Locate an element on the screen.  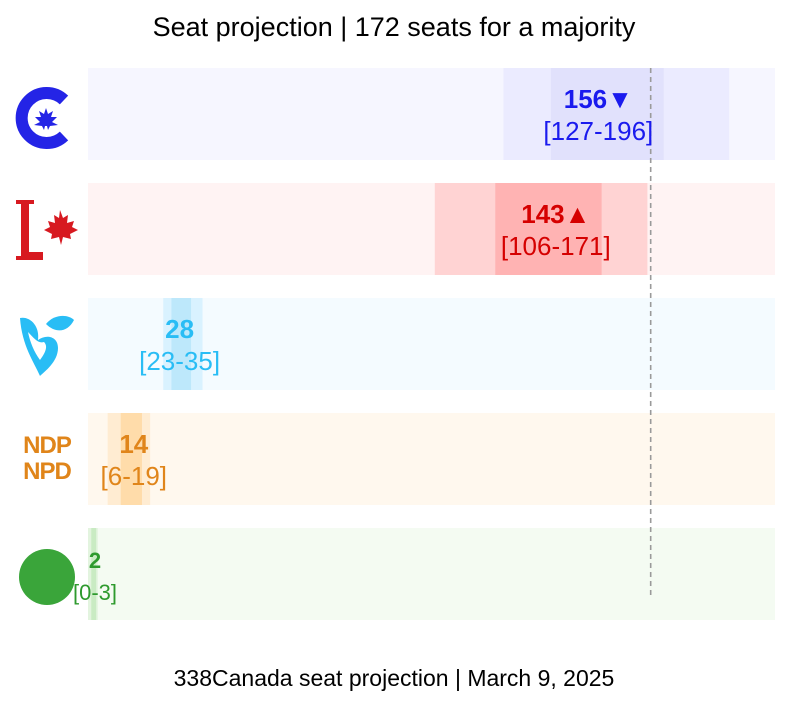
green-logo is located at coordinates (47, 577).